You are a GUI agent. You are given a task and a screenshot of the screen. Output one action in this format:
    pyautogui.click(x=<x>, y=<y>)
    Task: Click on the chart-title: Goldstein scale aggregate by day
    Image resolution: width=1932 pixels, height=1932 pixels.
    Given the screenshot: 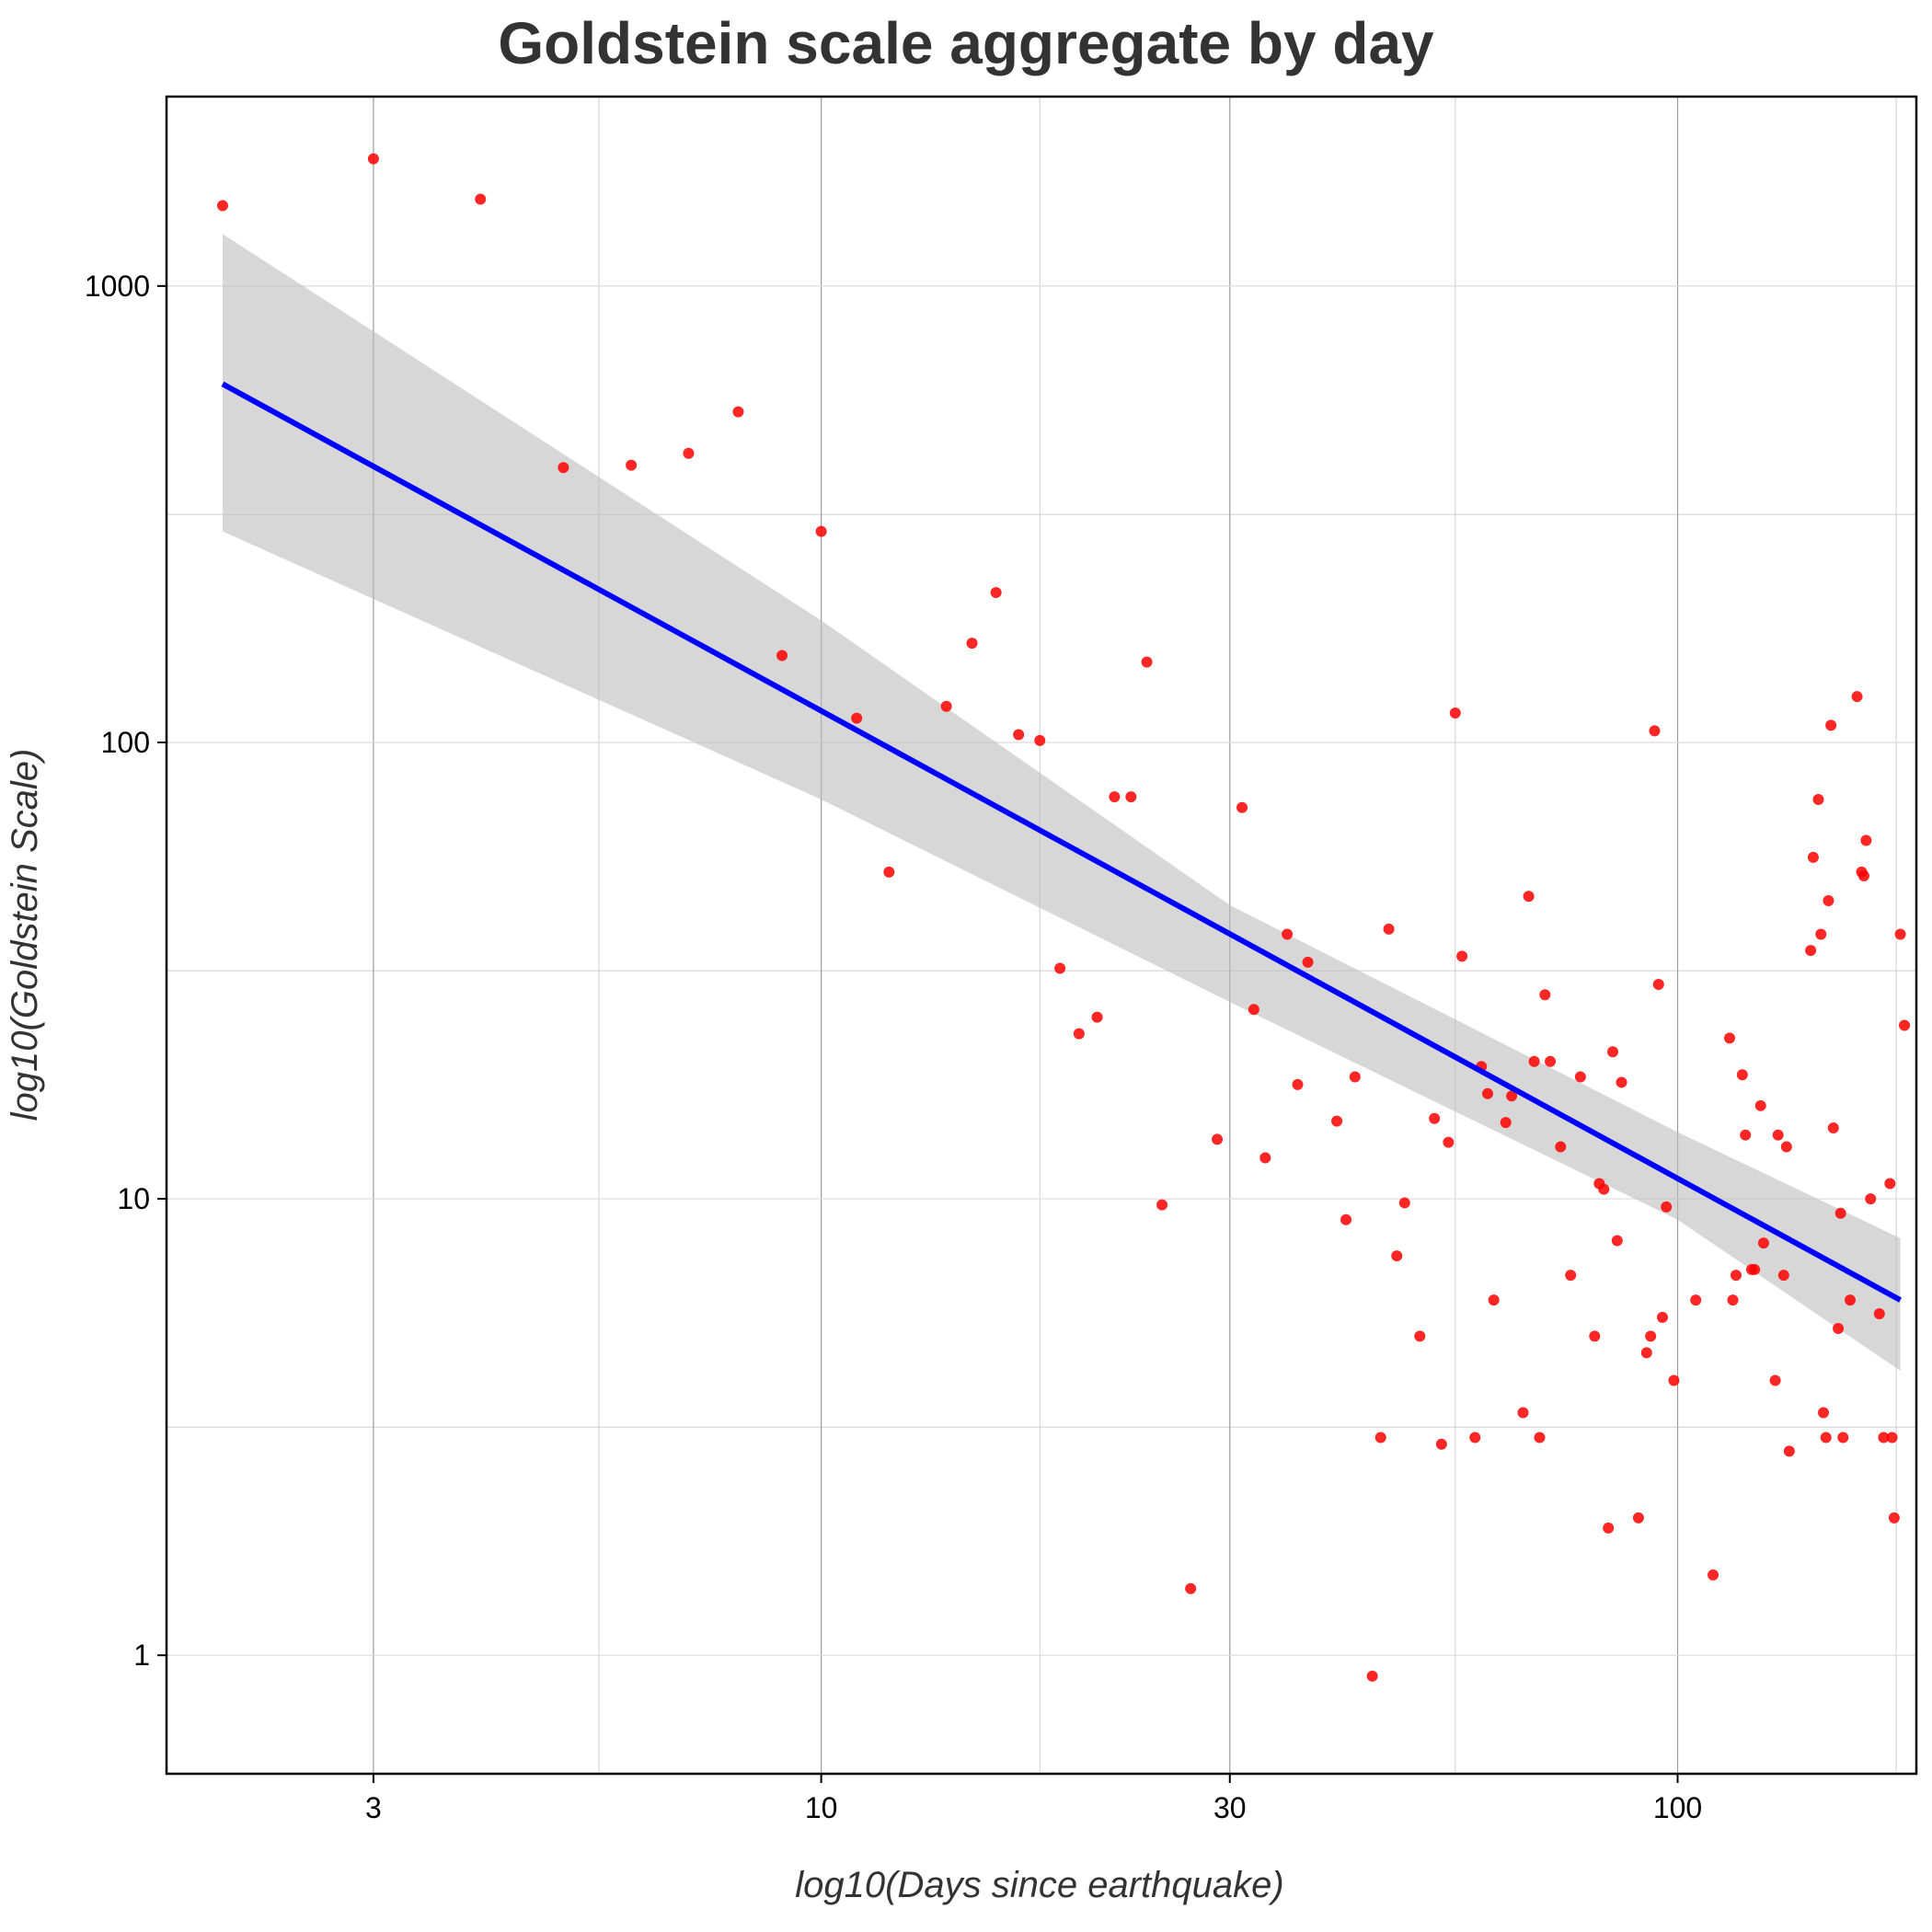 What is the action you would take?
    pyautogui.click(x=966, y=43)
    